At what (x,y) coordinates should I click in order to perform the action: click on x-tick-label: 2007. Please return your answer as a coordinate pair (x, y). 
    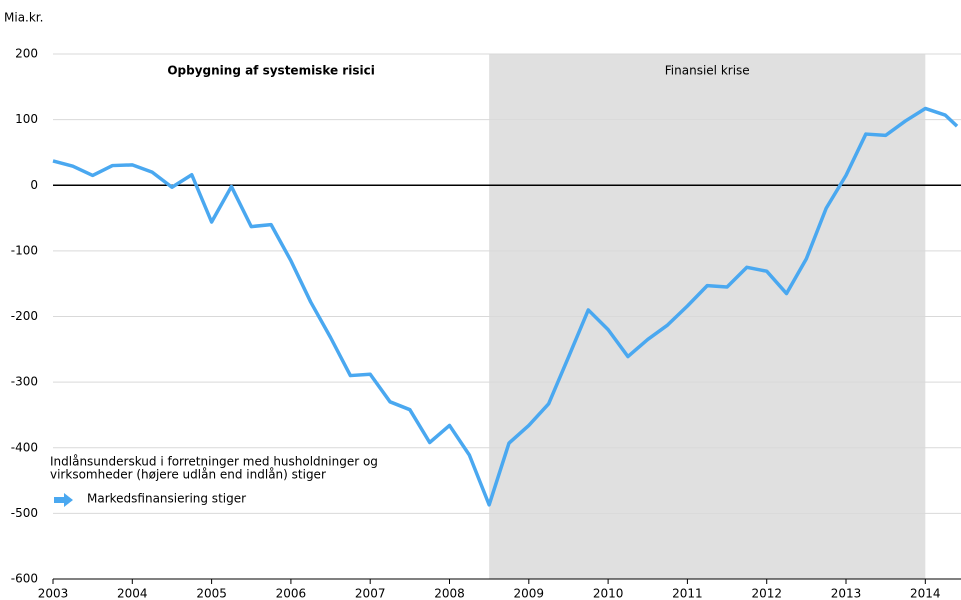
    Looking at the image, I should click on (370, 593).